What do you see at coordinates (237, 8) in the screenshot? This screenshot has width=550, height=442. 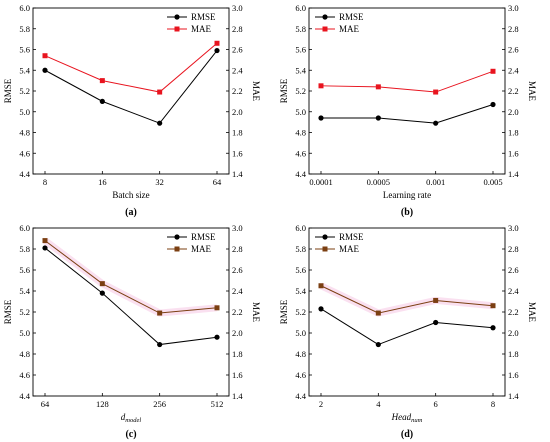 I see `right-tick-label: 3.0` at bounding box center [237, 8].